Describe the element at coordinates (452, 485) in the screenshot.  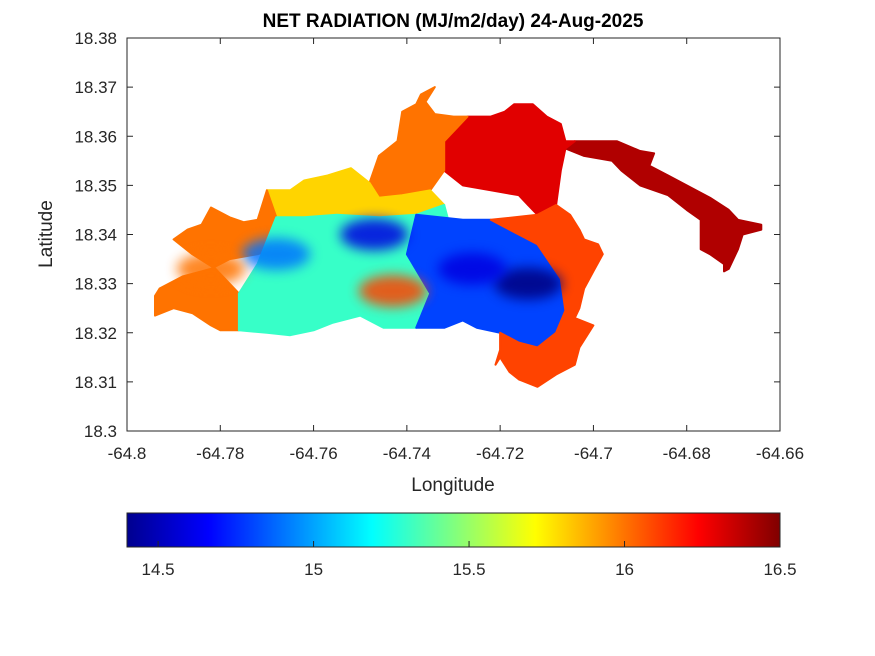
I see `x-axis-label: Longitude` at that location.